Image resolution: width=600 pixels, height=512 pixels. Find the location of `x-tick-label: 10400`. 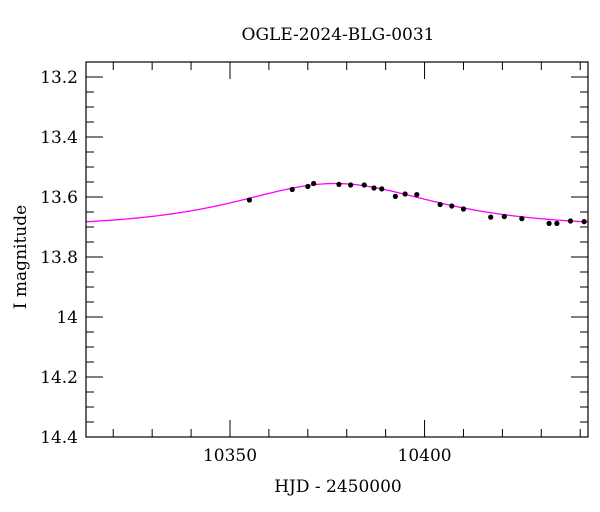

x-tick-label: 10400 is located at coordinates (425, 456).